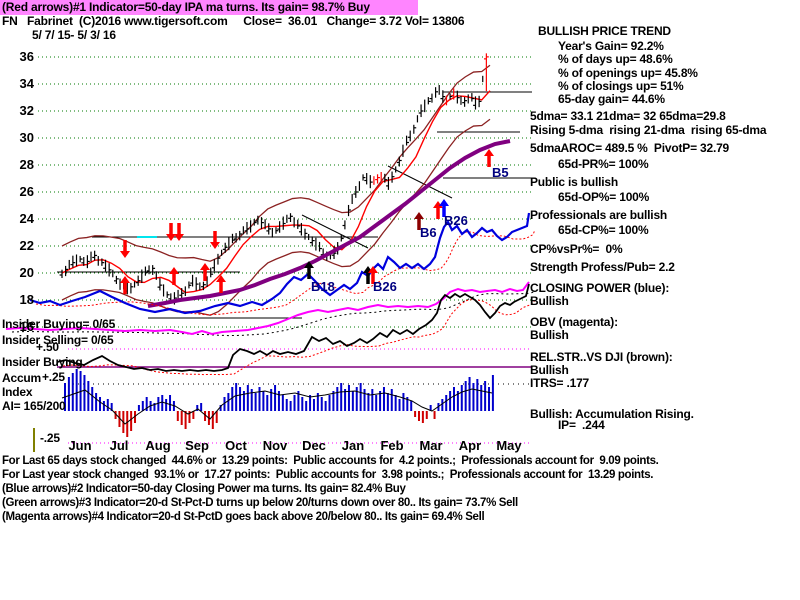  Describe the element at coordinates (26, 164) in the screenshot. I see `y-axis-label: 28` at that location.